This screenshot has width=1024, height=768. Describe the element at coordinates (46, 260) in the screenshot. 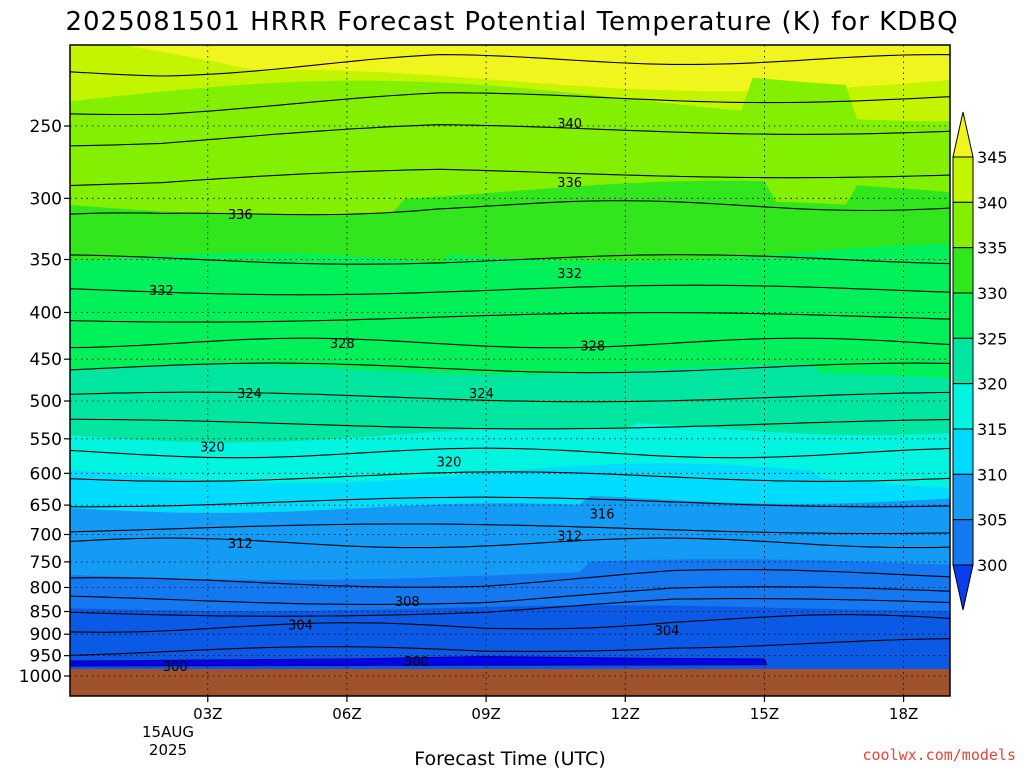

I see `y-tick-label: 350` at that location.